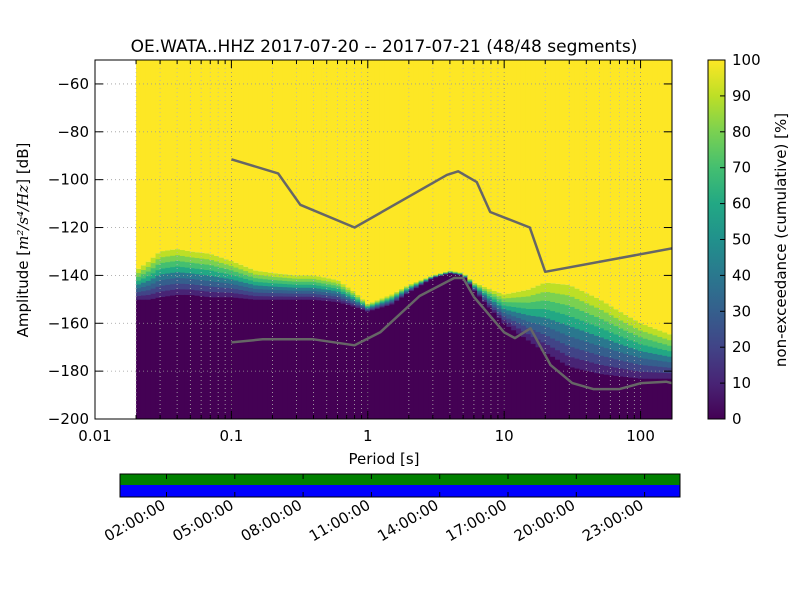 The image size is (800, 600). What do you see at coordinates (640, 436) in the screenshot?
I see `x-tick-label: 100` at bounding box center [640, 436].